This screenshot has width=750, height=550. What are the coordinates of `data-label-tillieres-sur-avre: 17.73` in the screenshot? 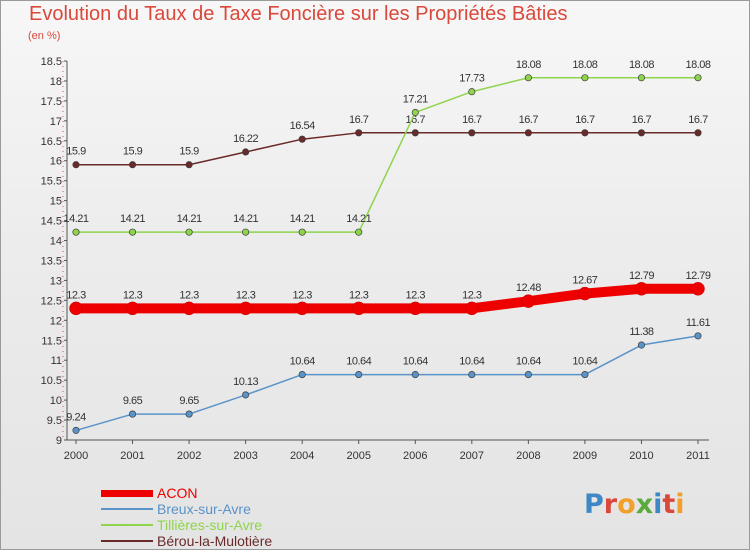 It's located at (471, 79).